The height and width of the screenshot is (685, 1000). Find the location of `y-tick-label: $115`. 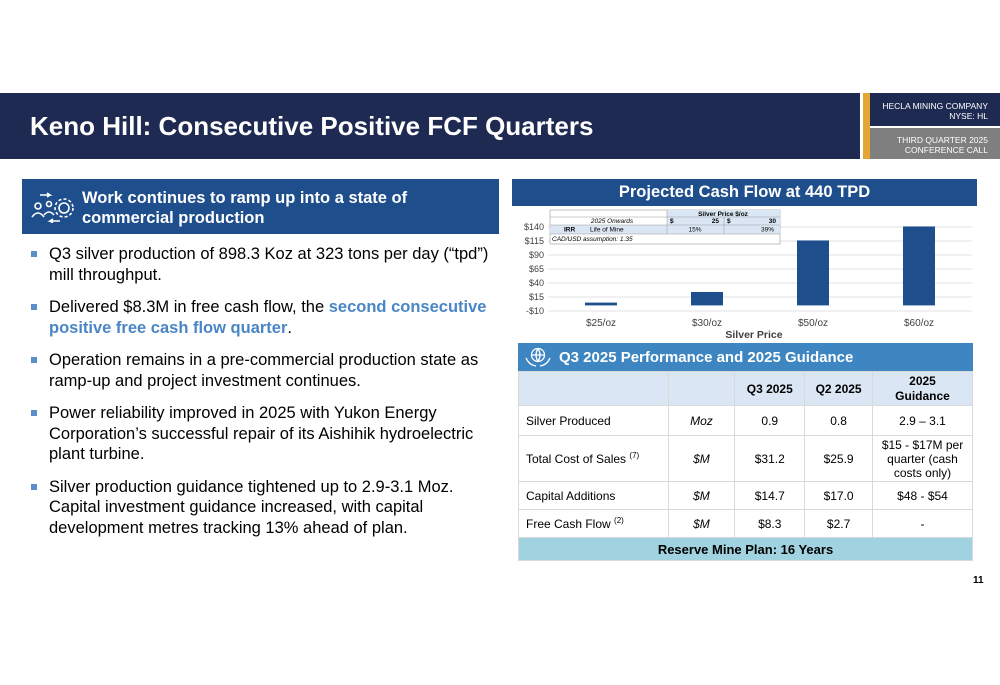

y-tick-label: $115 is located at coordinates (534, 241).